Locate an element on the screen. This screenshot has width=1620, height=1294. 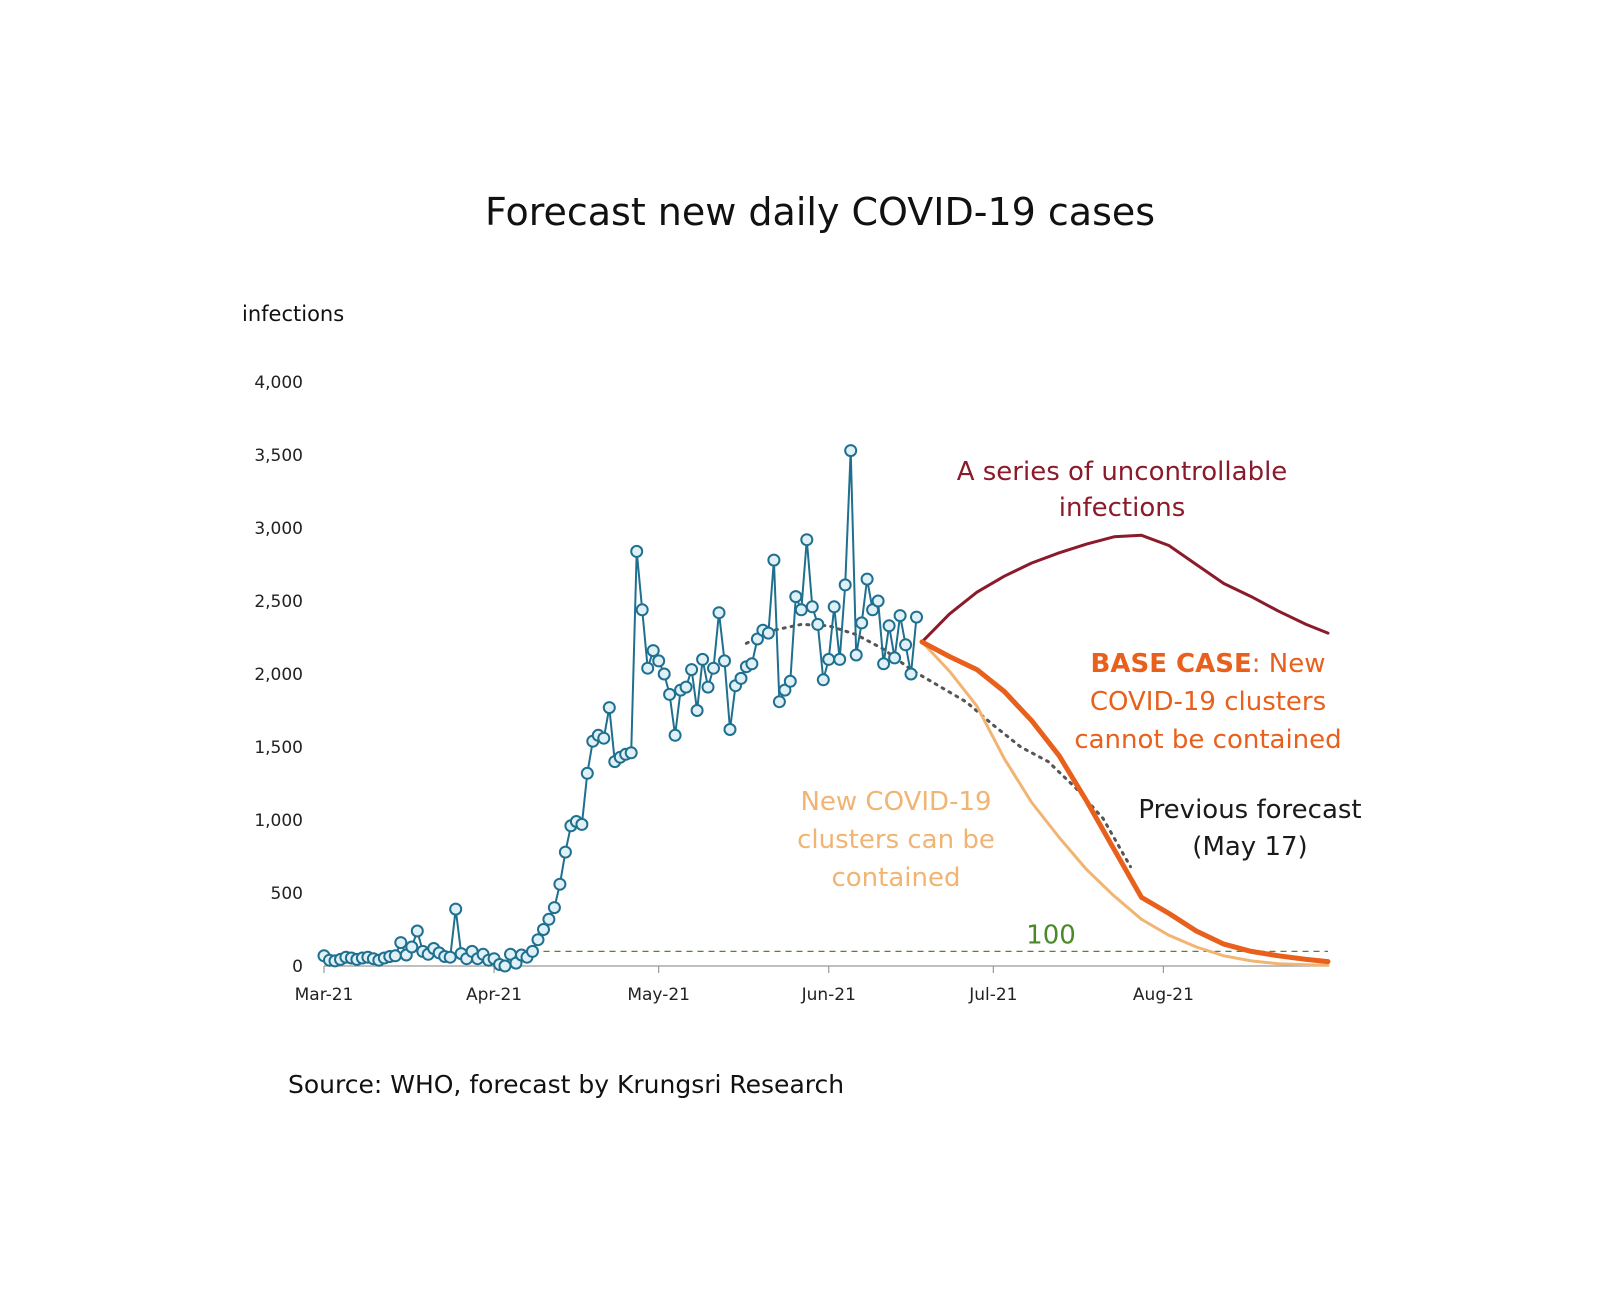
series-line-uncontrollable is located at coordinates (1125, 588).